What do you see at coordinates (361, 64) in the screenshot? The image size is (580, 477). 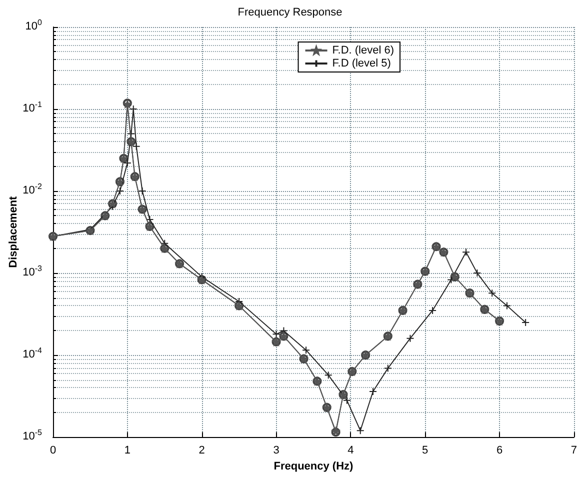 I see `legend-label: F.D (level 5)` at bounding box center [361, 64].